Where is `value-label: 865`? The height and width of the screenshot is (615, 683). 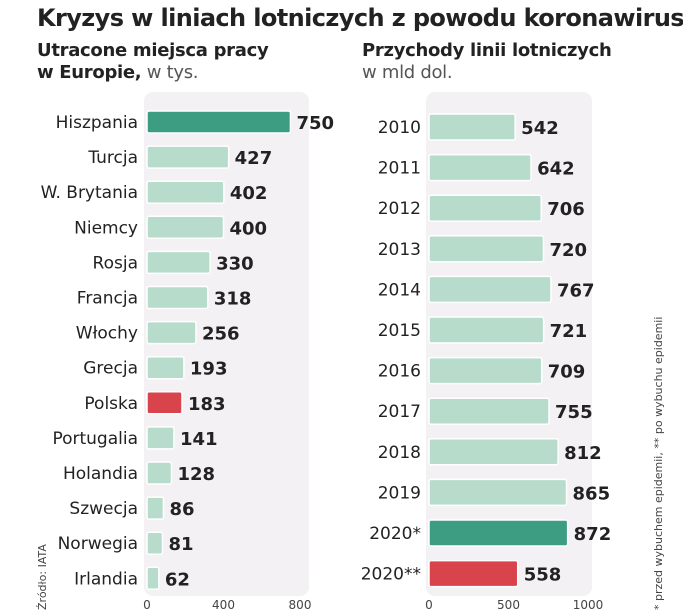 value-label: 865 is located at coordinates (591, 493).